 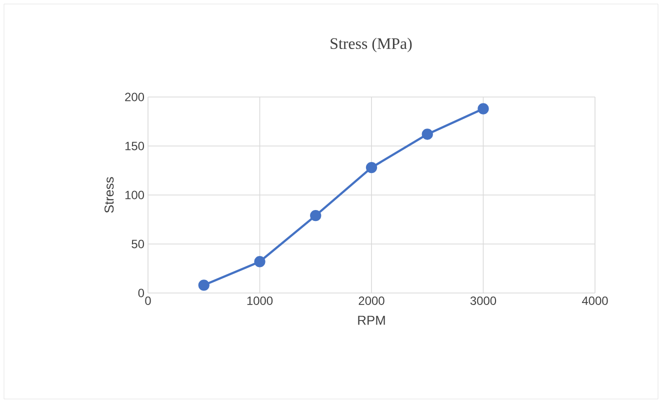 What do you see at coordinates (134, 195) in the screenshot?
I see `y-tick-label: 100` at bounding box center [134, 195].